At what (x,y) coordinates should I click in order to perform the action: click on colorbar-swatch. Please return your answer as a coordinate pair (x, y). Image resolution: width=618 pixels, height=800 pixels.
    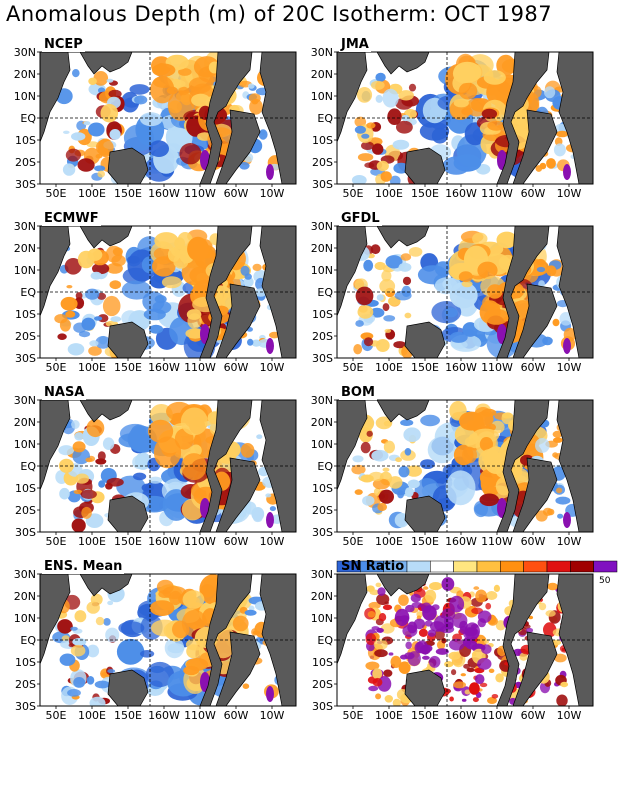
    Looking at the image, I should click on (465, 566).